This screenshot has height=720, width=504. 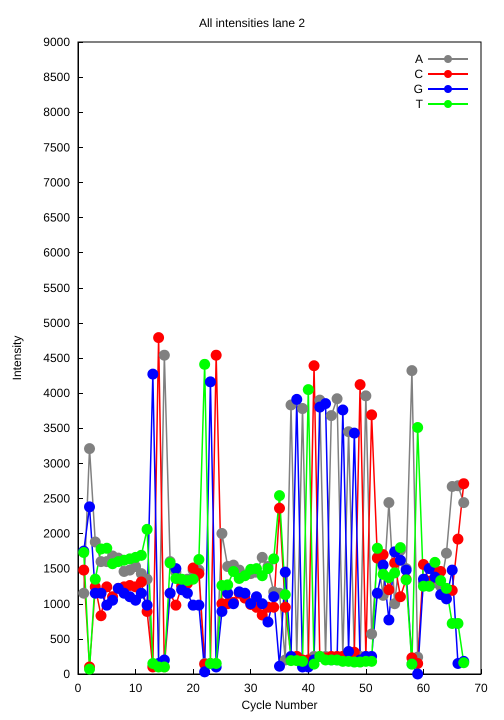 I want to click on legend-label: C, so click(x=419, y=74).